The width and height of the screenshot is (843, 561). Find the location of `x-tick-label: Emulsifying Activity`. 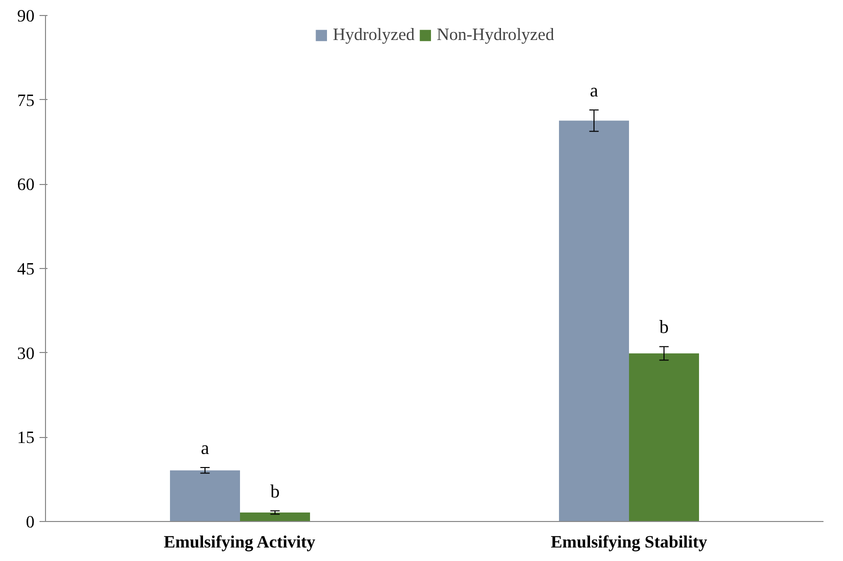

x-tick-label: Emulsifying Activity is located at coordinates (240, 542).